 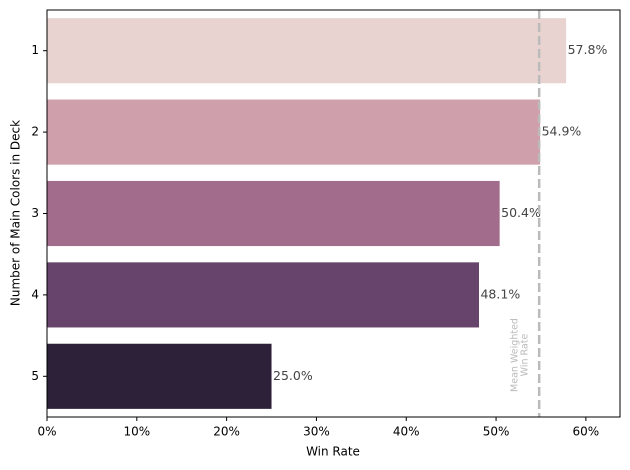 I want to click on y-tick-label: 4, so click(x=35, y=294).